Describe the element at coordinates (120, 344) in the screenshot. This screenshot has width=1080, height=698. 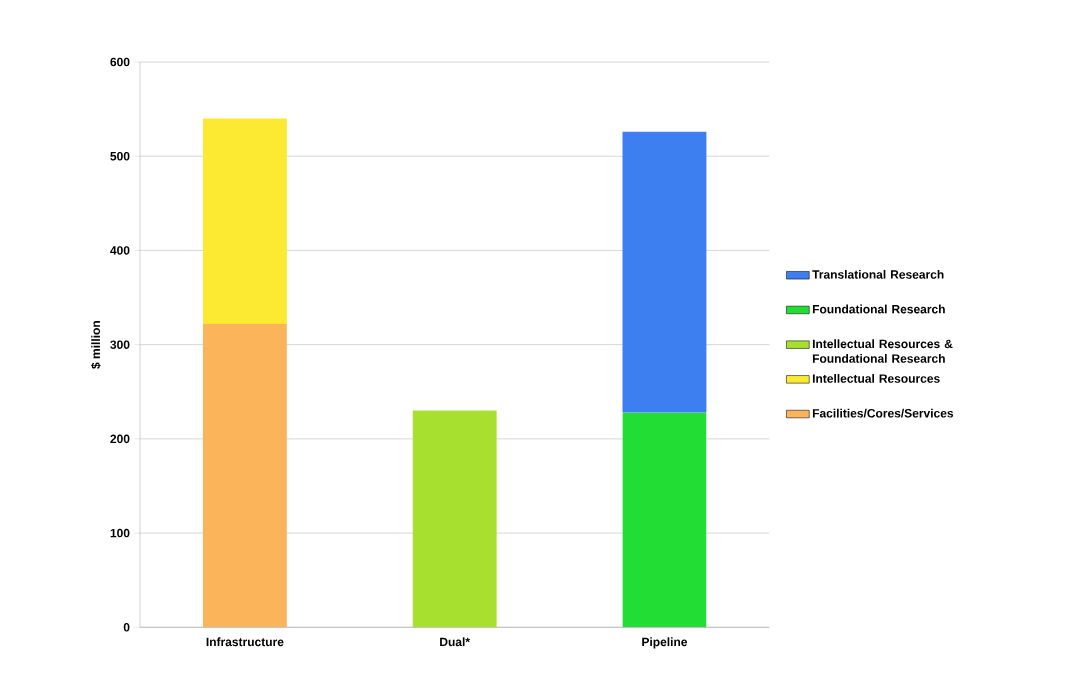
I see `y-tick-label: 300` at that location.